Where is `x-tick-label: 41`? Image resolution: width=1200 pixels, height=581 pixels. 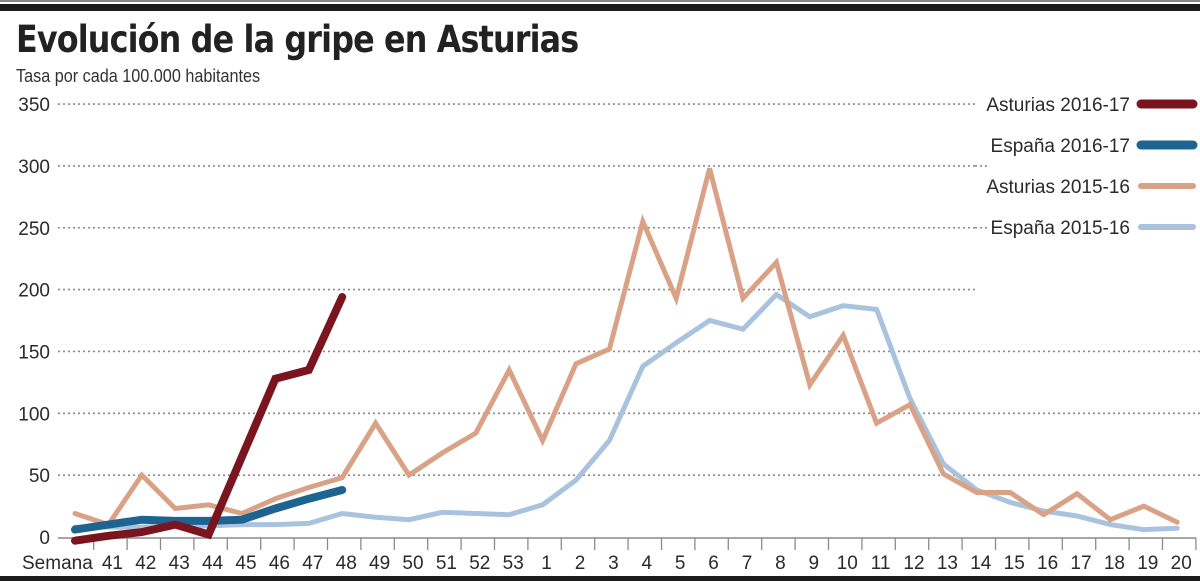 x-tick-label: 41 is located at coordinates (112, 563).